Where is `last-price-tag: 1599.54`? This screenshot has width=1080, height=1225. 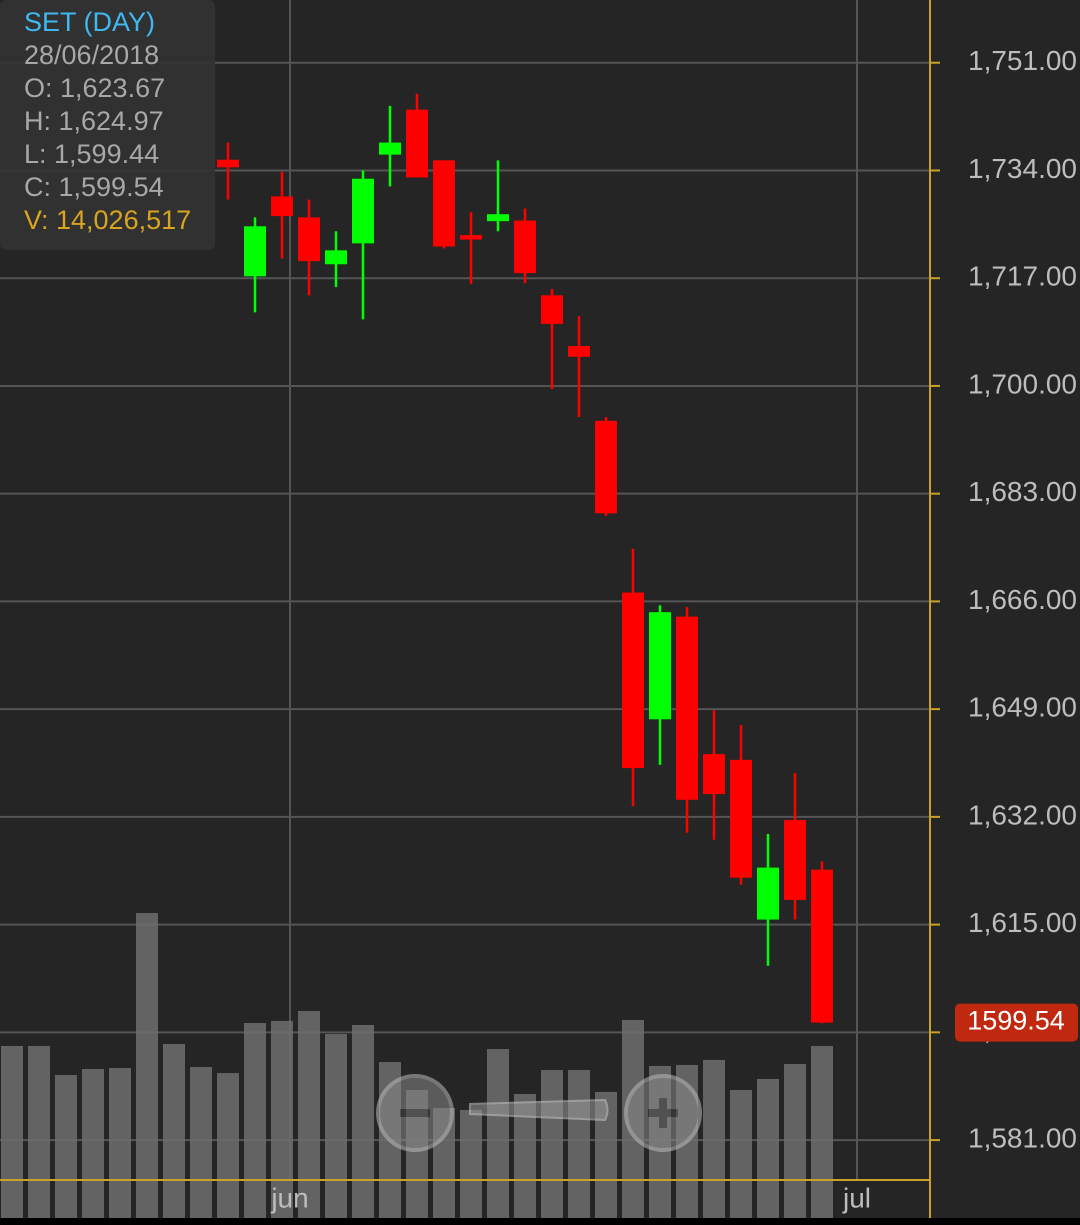 last-price-tag: 1599.54 is located at coordinates (1016, 1022).